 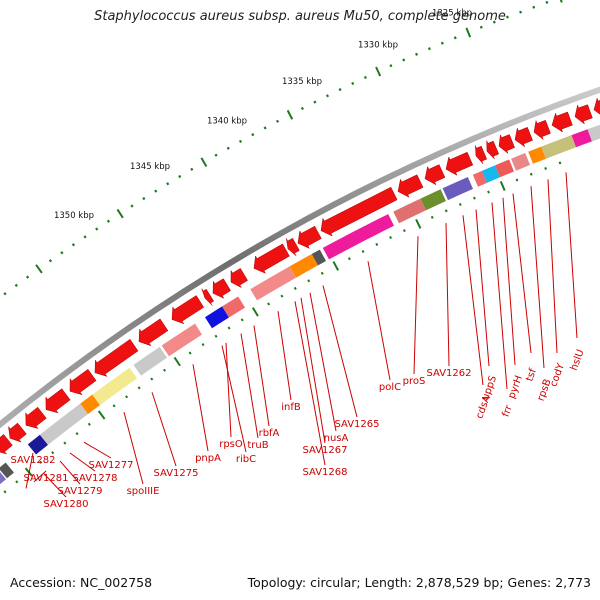 What do you see at coordinates (508, 410) in the screenshot?
I see `gene-label: frr` at bounding box center [508, 410].